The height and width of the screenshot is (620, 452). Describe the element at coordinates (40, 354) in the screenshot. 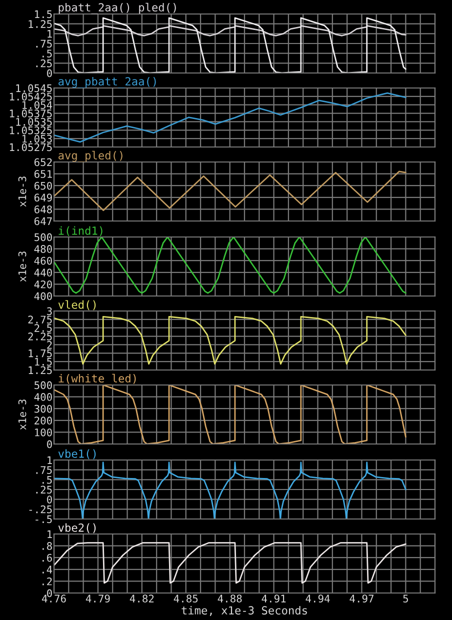

I see `y-tick-label: 1.75` at that location.